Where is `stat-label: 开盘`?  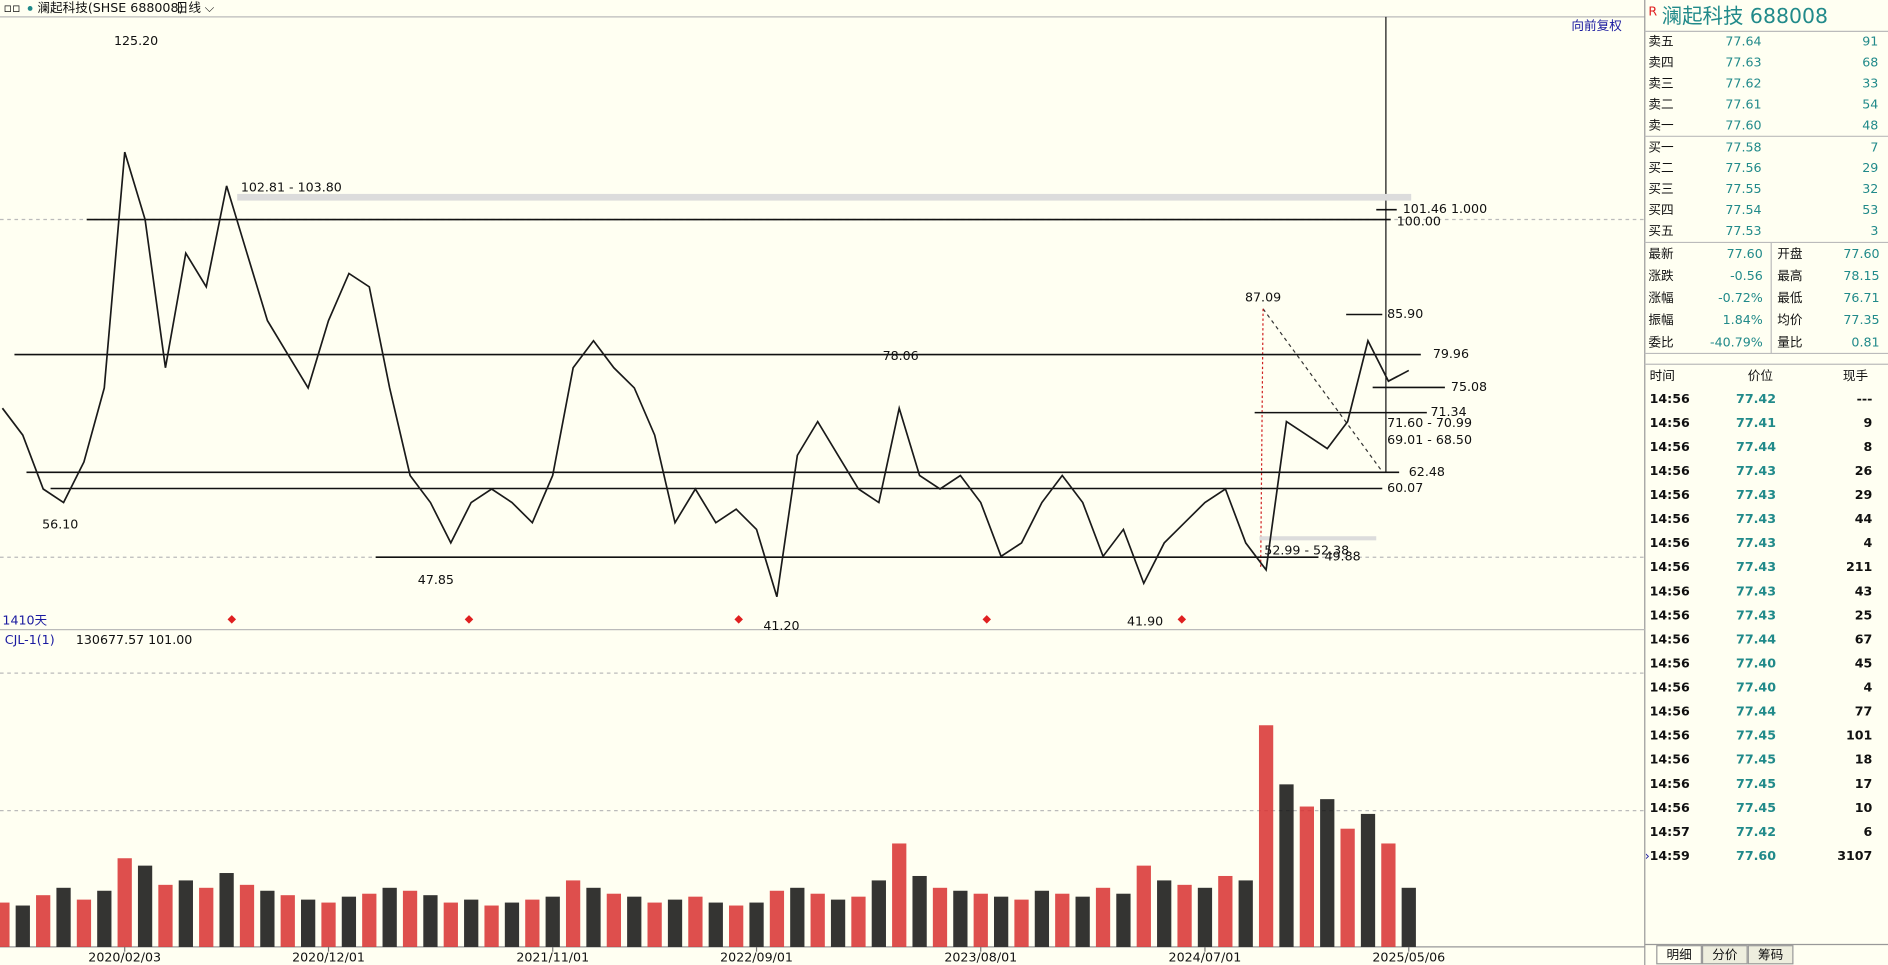 stat-label: 开盘 is located at coordinates (1790, 253).